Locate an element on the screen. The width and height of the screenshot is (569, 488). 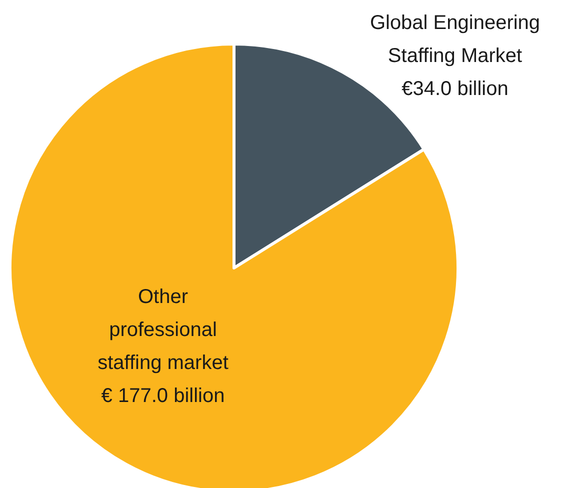
slice-label: Global Engineering Staffing Market is located at coordinates (455, 39).